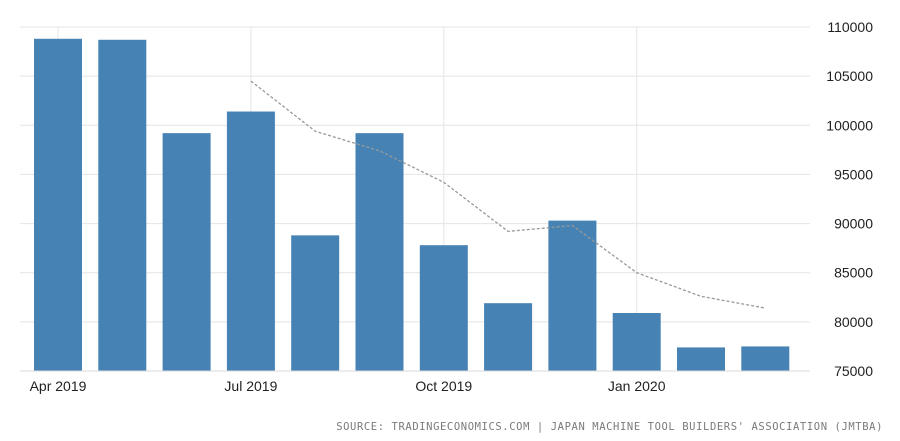 Image resolution: width=900 pixels, height=441 pixels. I want to click on y-tick-label: 100000, so click(849, 125).